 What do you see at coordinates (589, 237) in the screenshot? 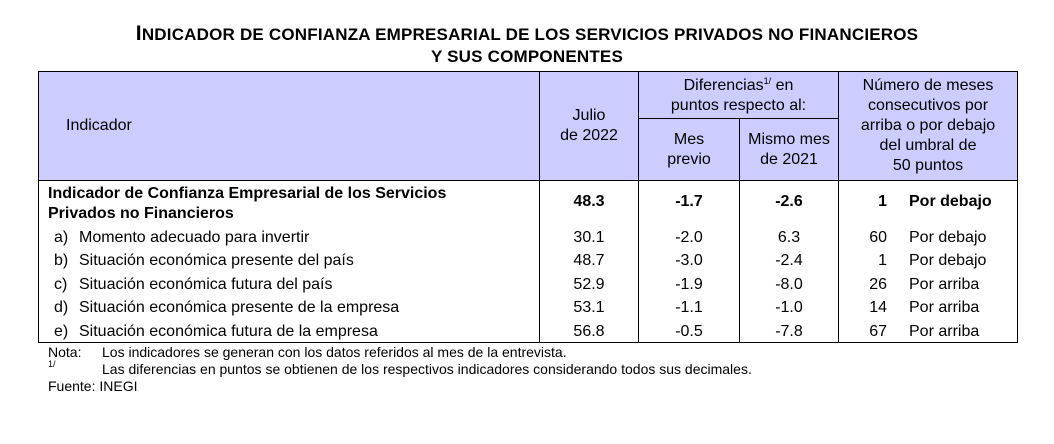
I see `row-julio: 30.1` at bounding box center [589, 237].